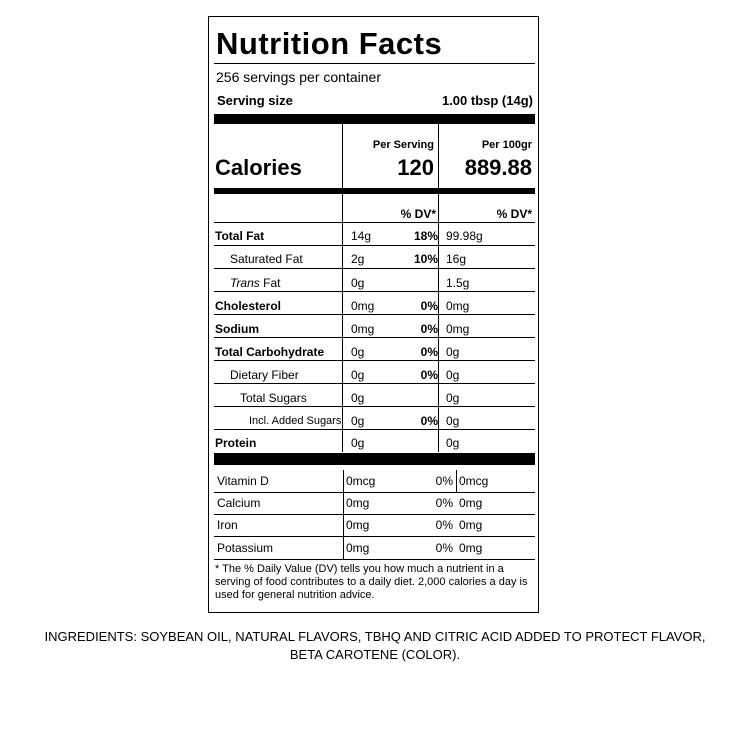 The height and width of the screenshot is (750, 750). Describe the element at coordinates (374, 236) in the screenshot. I see `nutrient-row-total-fat: Total Fat 14g 18% 99.98g` at that location.